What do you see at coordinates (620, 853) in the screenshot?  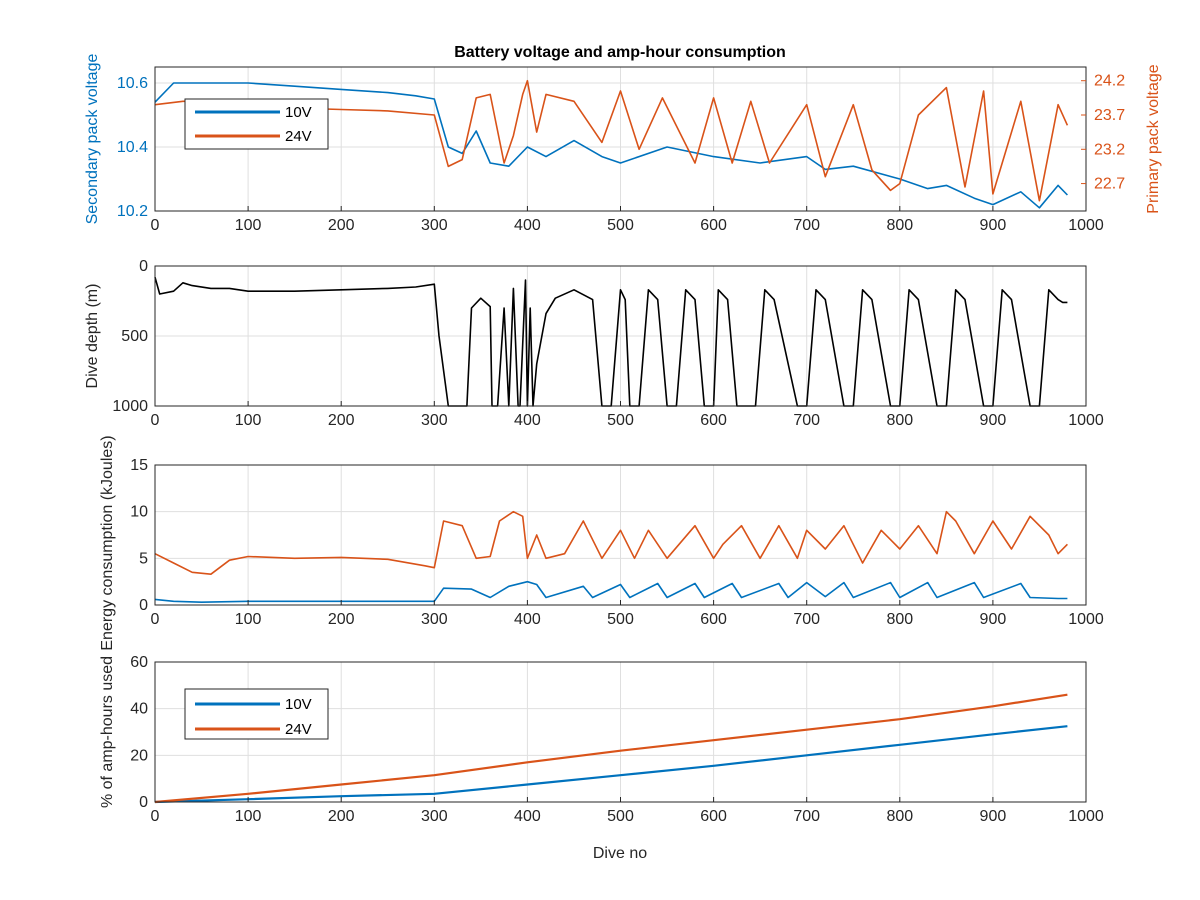 I see `x-axis-label: Dive no` at bounding box center [620, 853].